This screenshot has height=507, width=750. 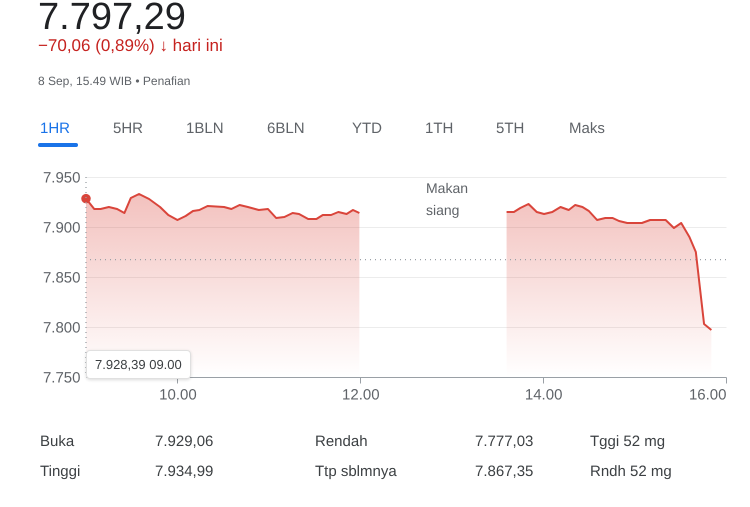 I want to click on x-tick-label: 10.00, so click(x=178, y=395).